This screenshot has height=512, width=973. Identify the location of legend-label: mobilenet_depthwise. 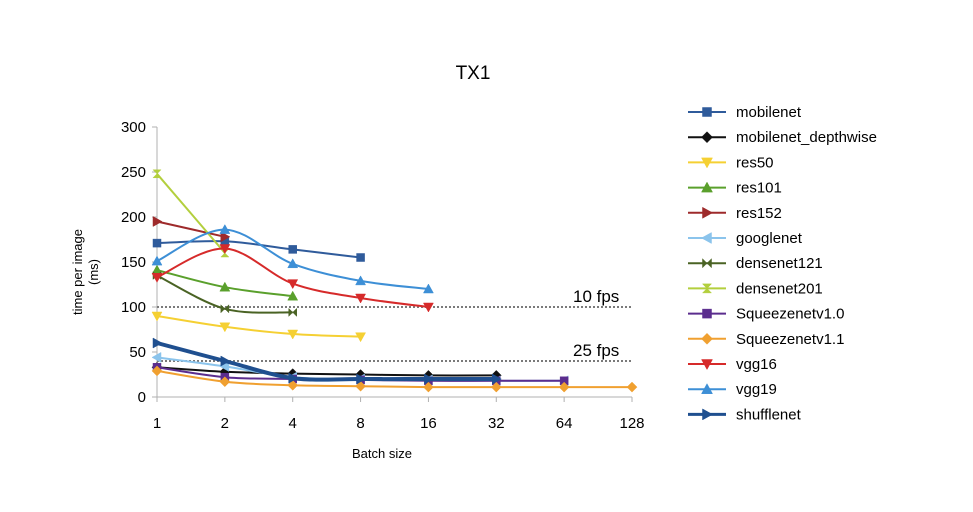
(806, 137).